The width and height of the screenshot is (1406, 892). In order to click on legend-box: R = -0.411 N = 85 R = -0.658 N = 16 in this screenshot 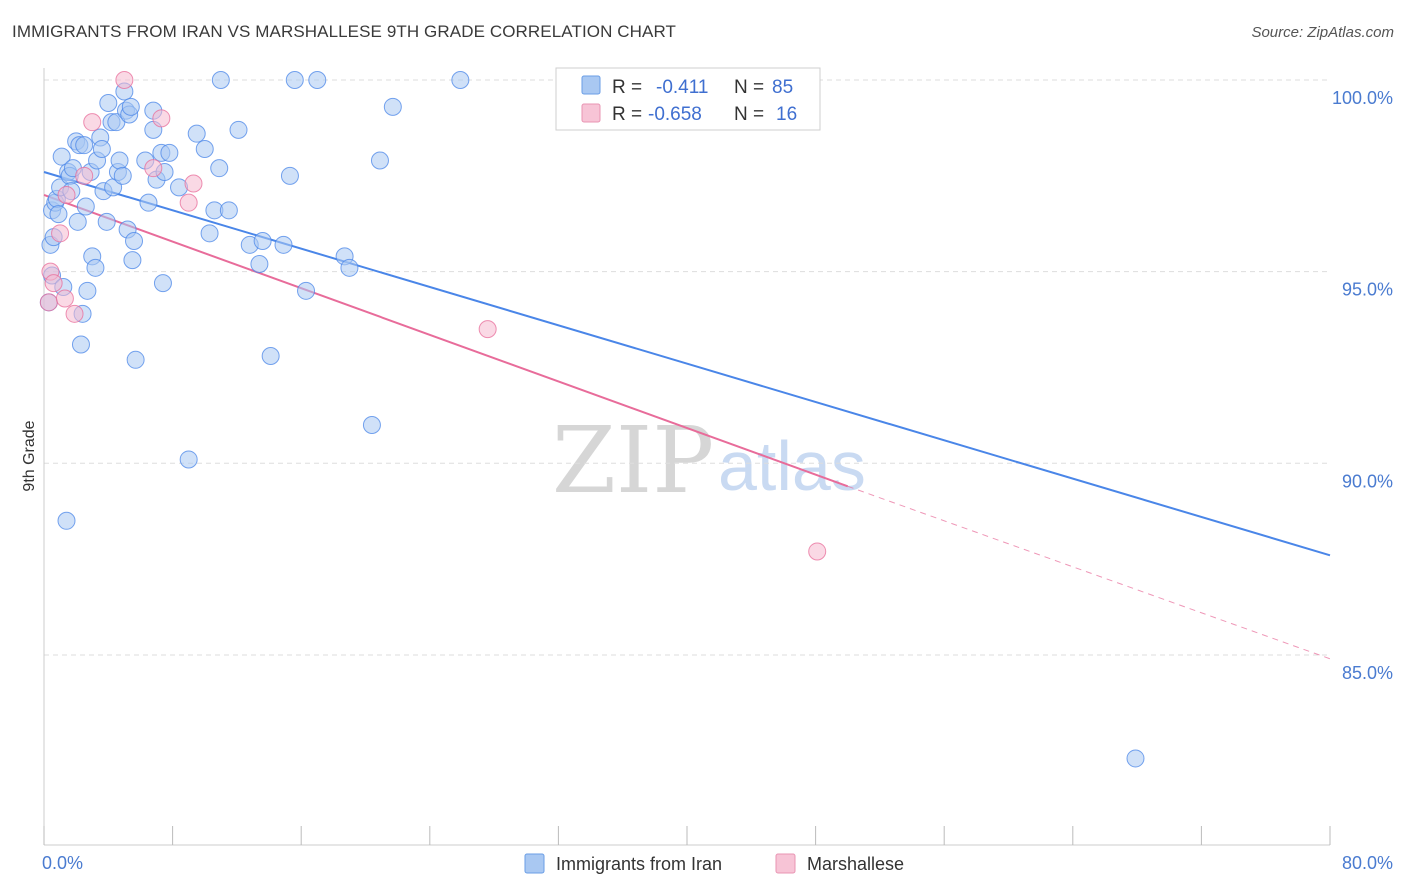, I will do `click(688, 99)`.